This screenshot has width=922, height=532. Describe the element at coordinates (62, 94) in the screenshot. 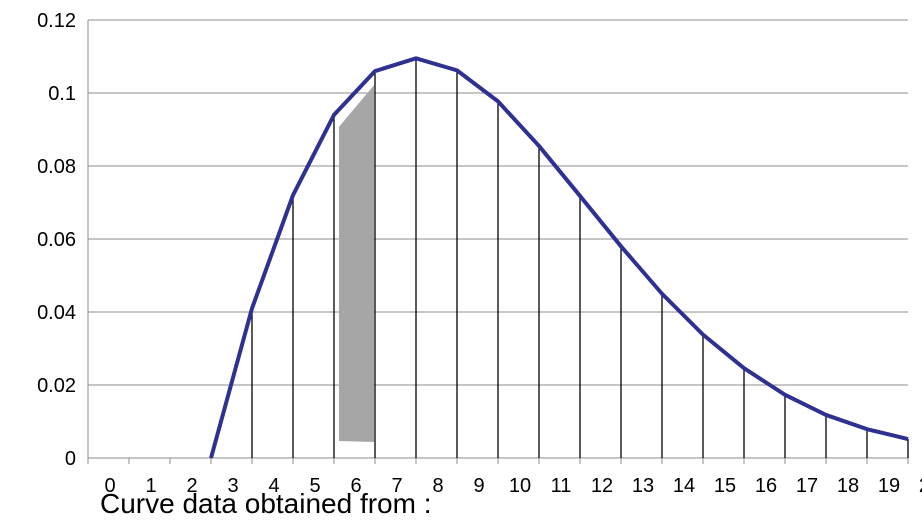

I see `y-tick-label: 0.1` at that location.